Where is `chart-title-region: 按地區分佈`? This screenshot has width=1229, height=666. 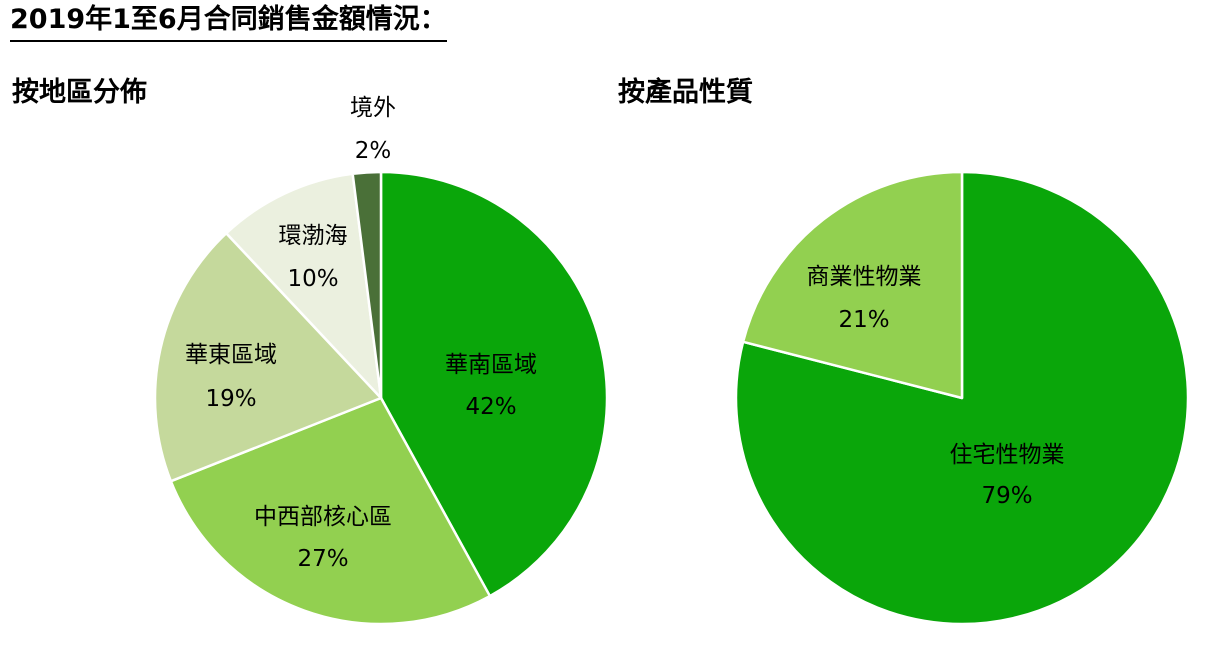 chart-title-region: 按地區分佈 is located at coordinates (79, 92).